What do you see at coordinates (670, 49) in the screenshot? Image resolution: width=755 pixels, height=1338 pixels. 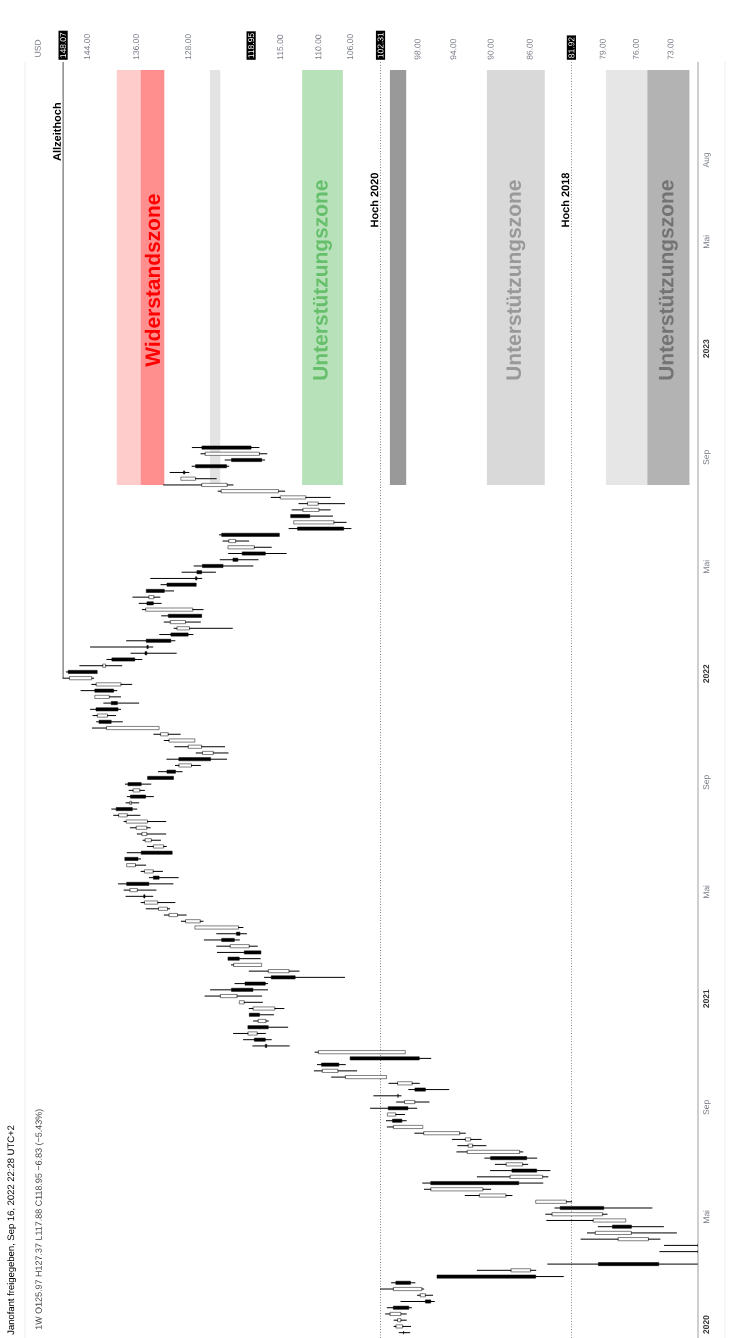 I see `x-tick-label: 73.00` at bounding box center [670, 49].